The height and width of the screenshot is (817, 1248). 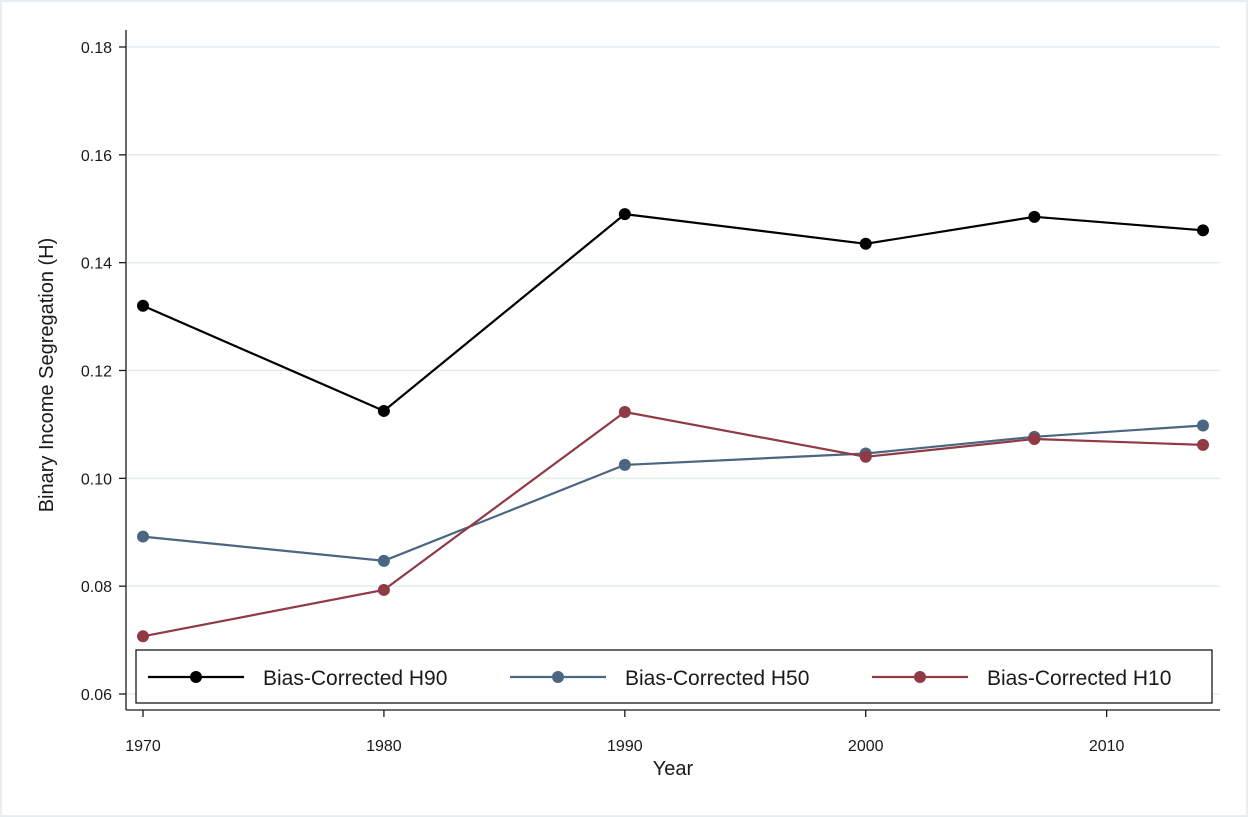 What do you see at coordinates (625, 746) in the screenshot?
I see `x-tick-label: 1990` at bounding box center [625, 746].